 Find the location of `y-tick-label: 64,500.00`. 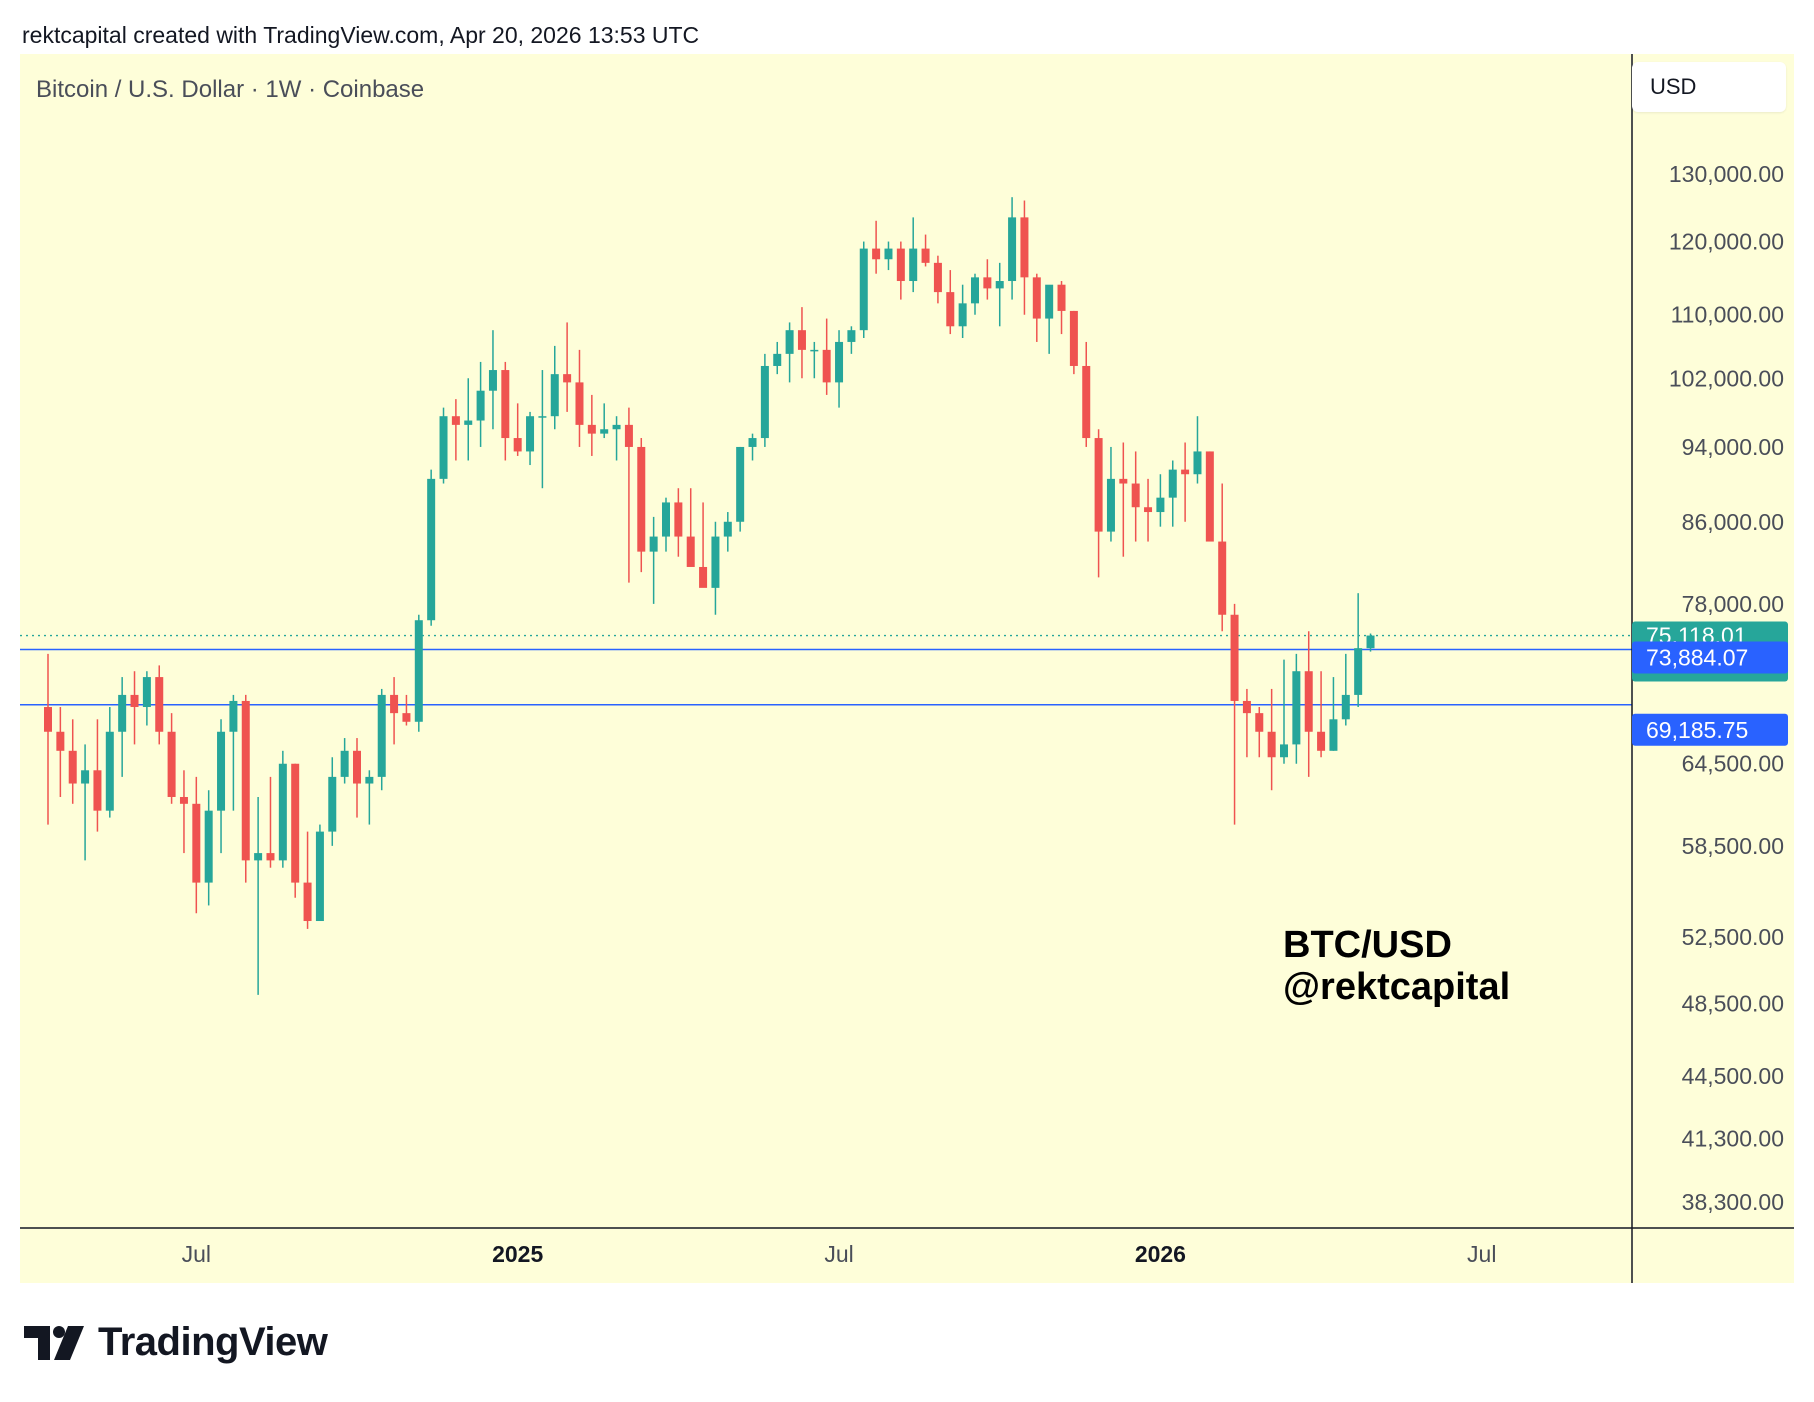

y-tick-label: 64,500.00 is located at coordinates (1733, 764).